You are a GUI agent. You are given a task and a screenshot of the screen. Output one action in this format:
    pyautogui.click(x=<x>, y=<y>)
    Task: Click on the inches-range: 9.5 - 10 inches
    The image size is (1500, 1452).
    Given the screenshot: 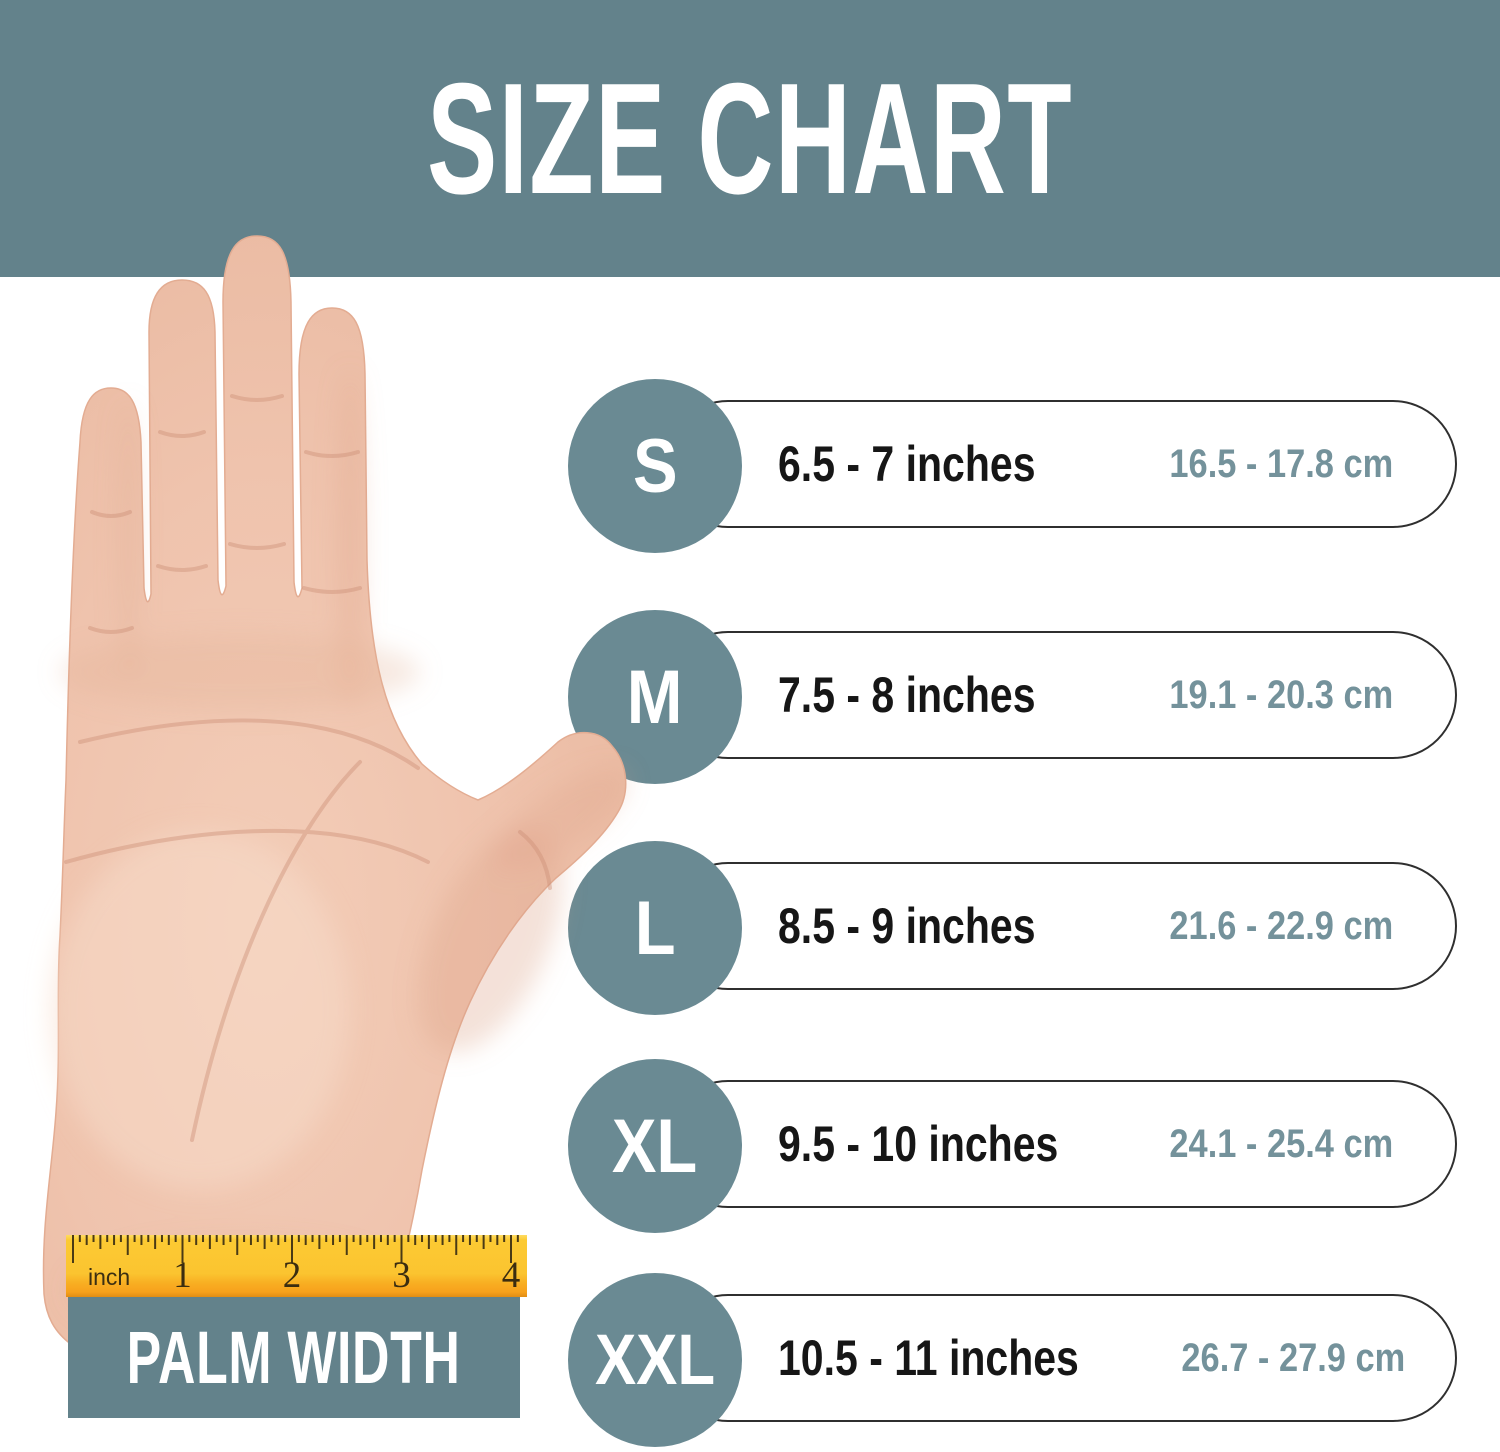 What is the action you would take?
    pyautogui.click(x=918, y=1144)
    